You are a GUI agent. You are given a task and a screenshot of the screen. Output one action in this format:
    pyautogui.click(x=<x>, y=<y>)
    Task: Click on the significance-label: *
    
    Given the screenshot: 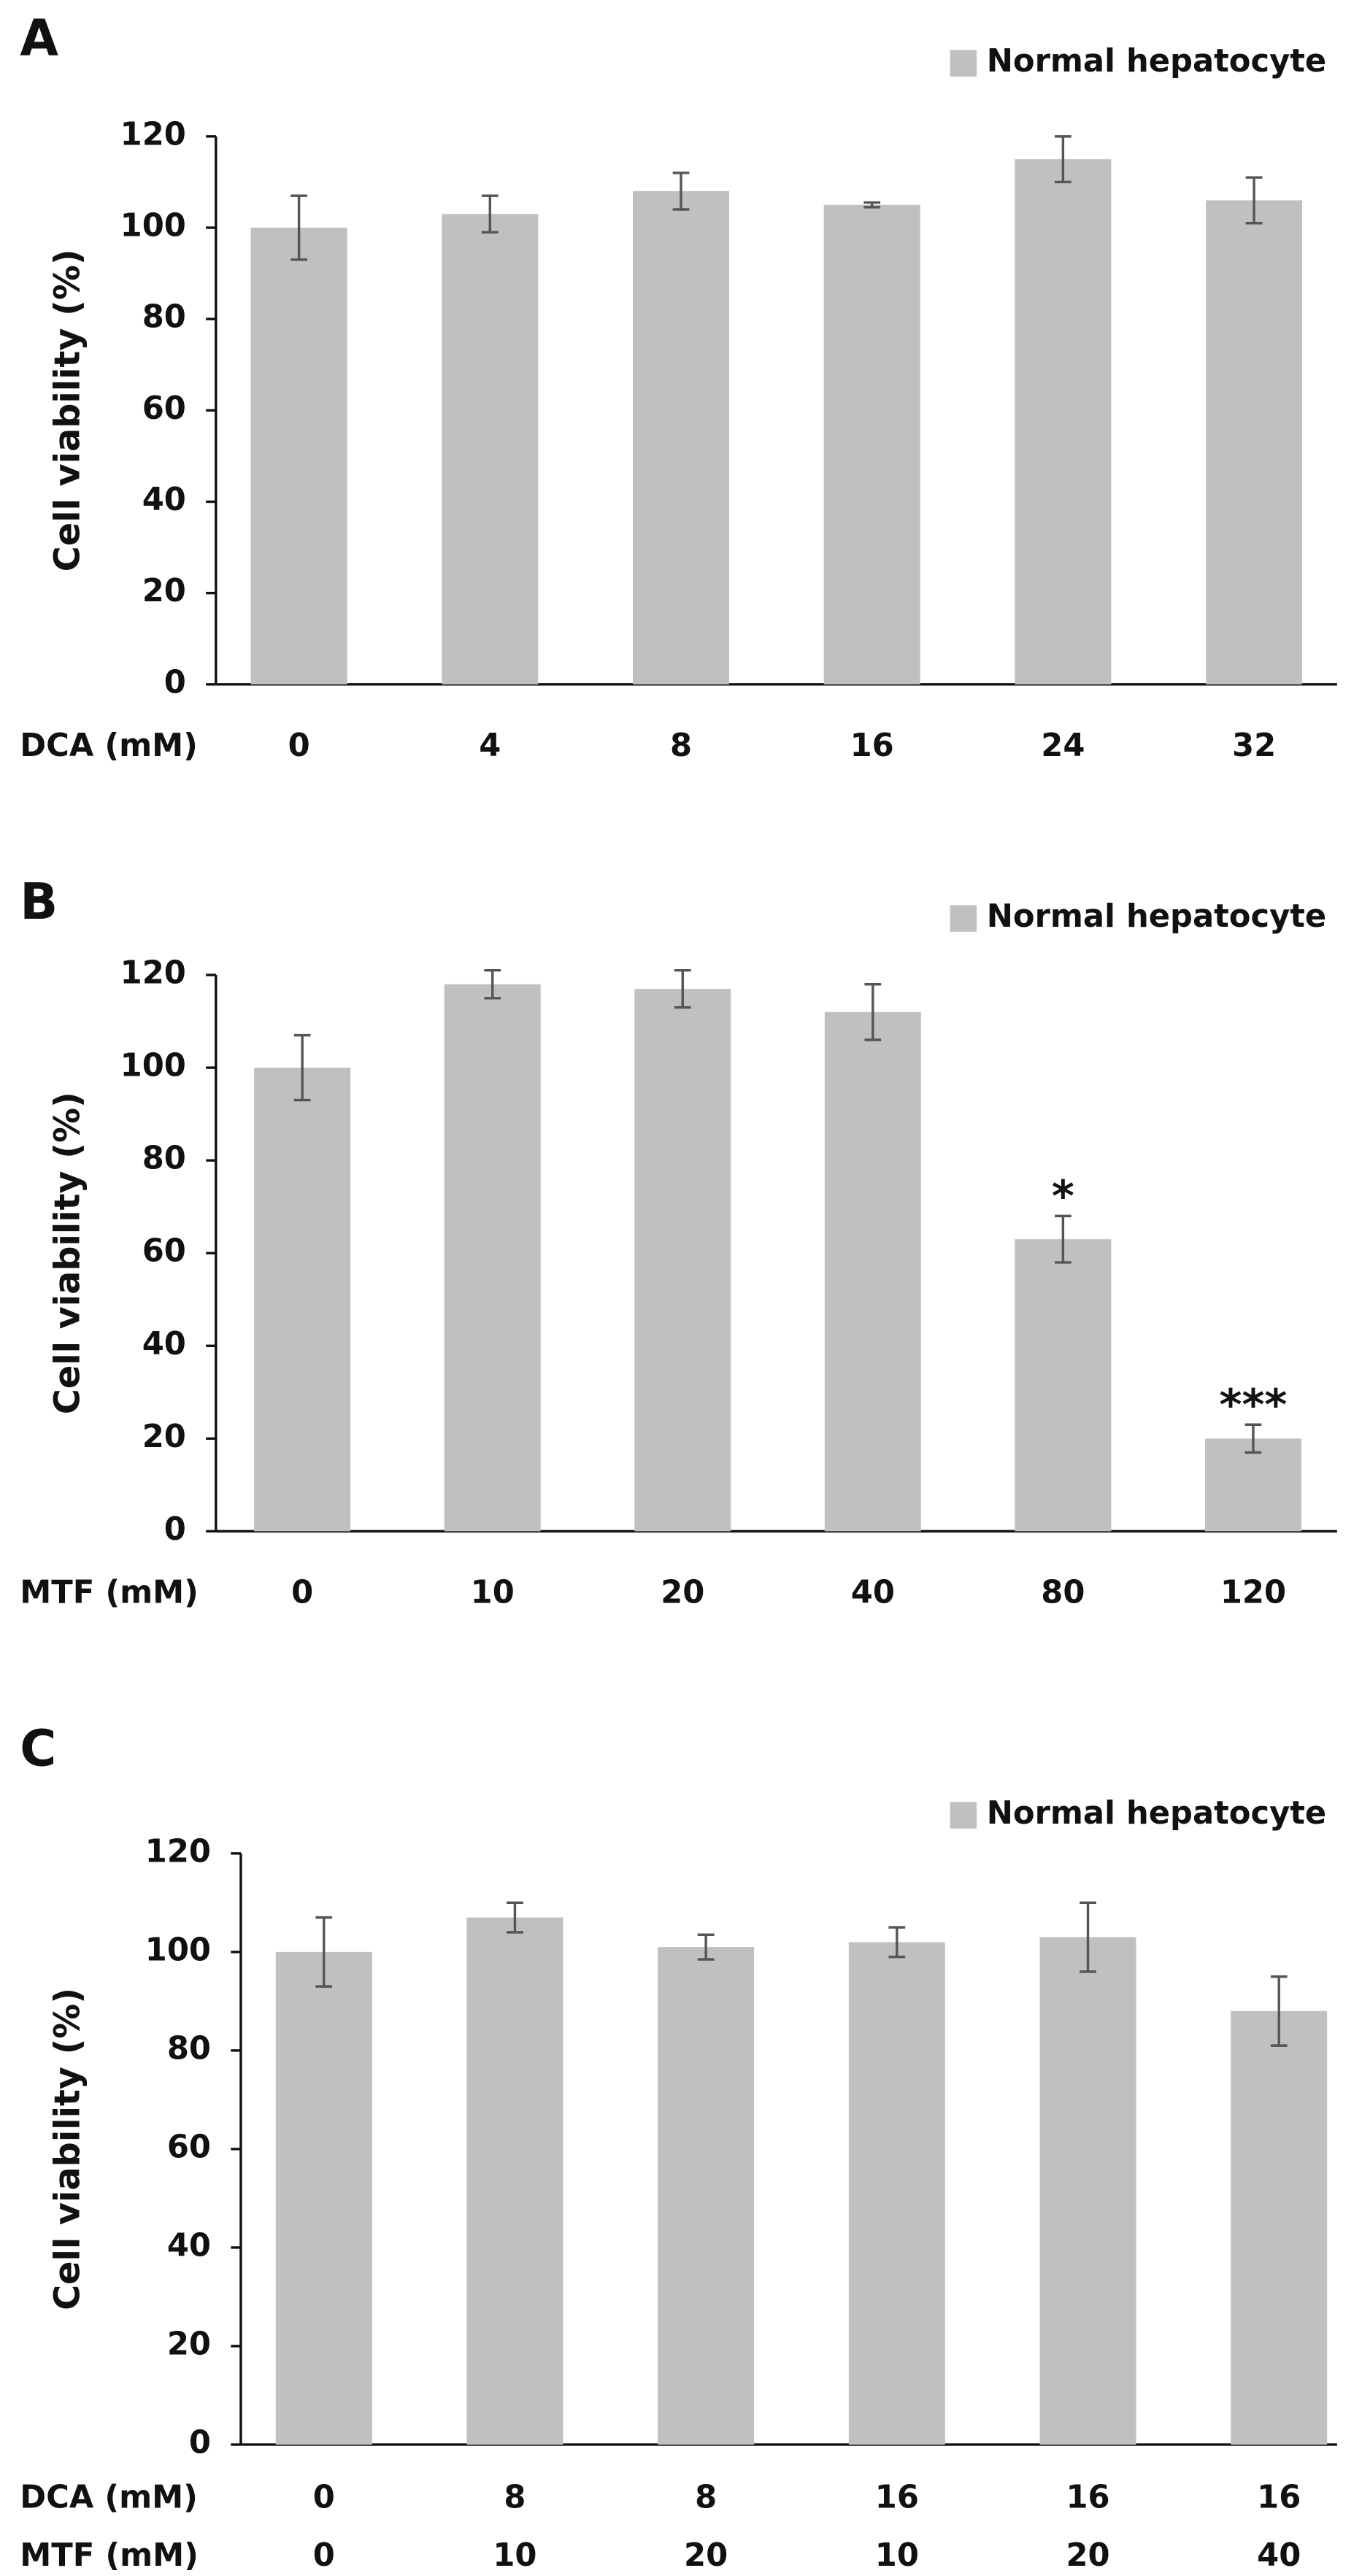 What is the action you would take?
    pyautogui.click(x=1063, y=1196)
    